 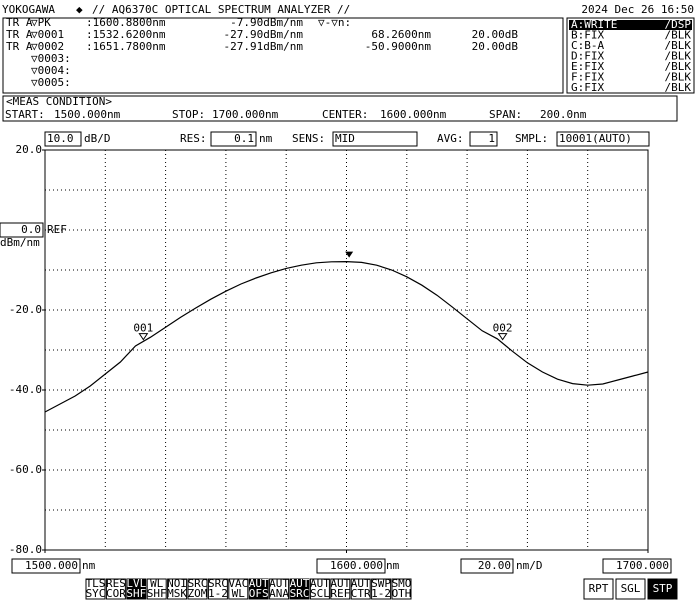 I want to click on side-button-label: STP, so click(x=663, y=588).